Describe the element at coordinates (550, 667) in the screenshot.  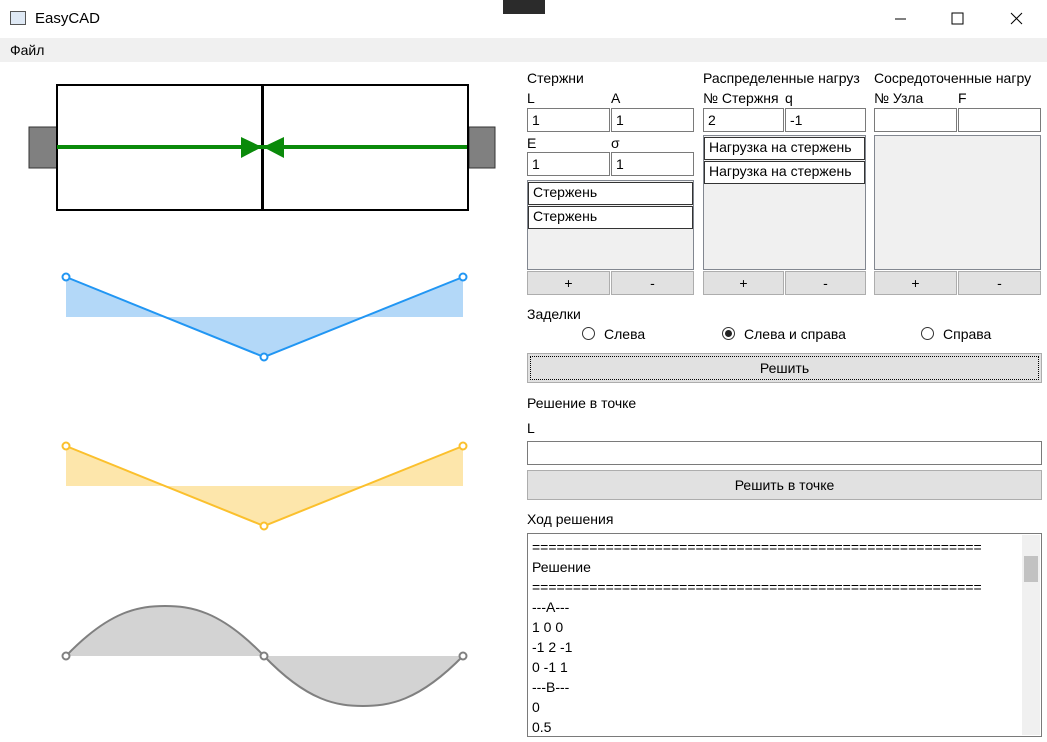
I see `log-line: 0 -1 1` at that location.